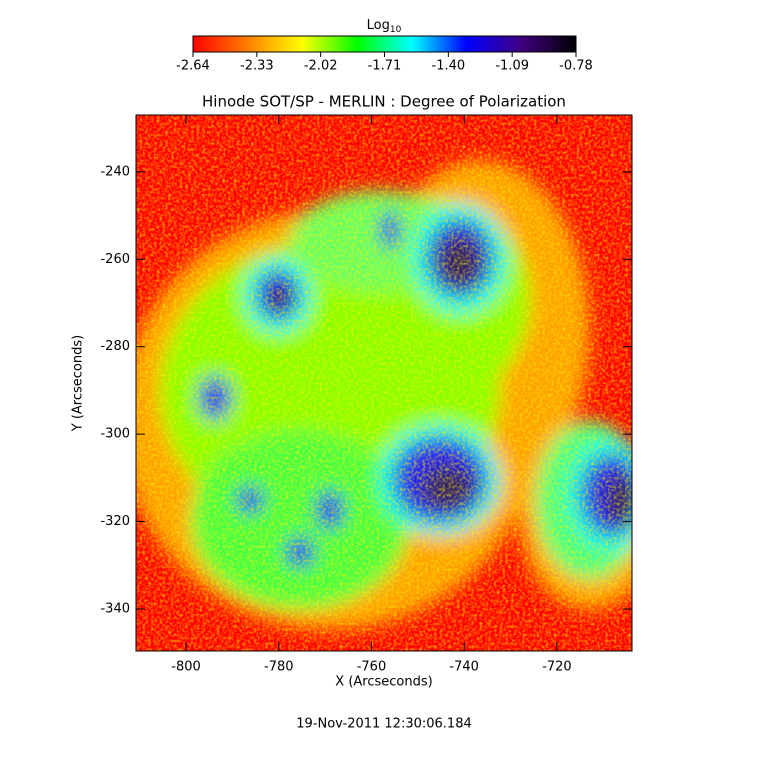 This screenshot has width=766, height=768. What do you see at coordinates (385, 66) in the screenshot?
I see `colorbar-tick-label: -1.71` at bounding box center [385, 66].